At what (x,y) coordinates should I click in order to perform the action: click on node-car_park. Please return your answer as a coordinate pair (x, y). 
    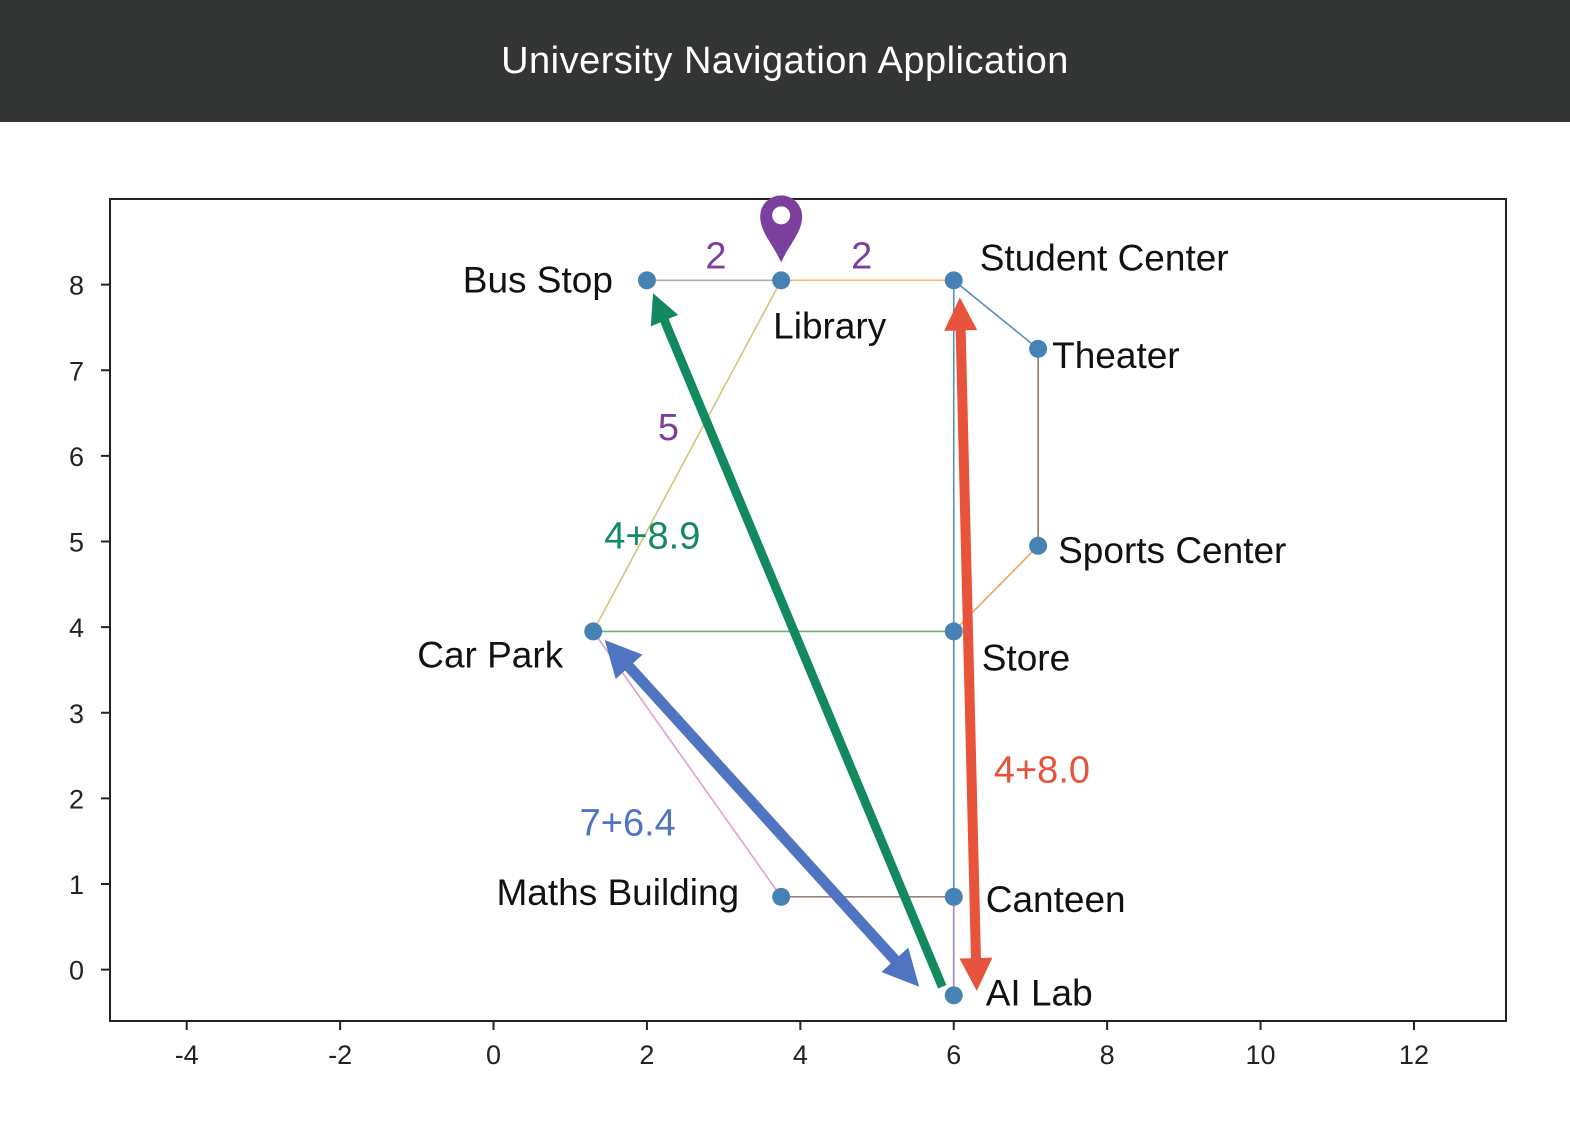
    Looking at the image, I should click on (593, 631).